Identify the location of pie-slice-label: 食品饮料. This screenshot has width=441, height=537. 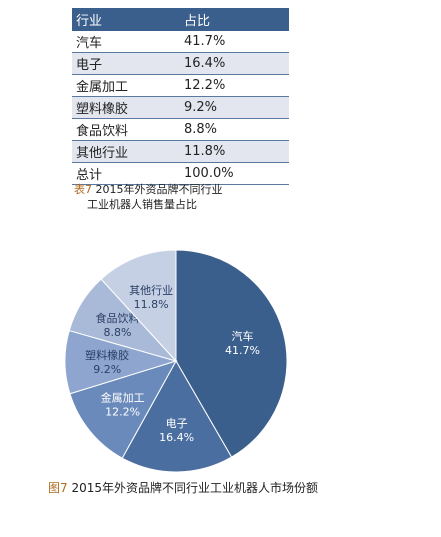
(117, 318).